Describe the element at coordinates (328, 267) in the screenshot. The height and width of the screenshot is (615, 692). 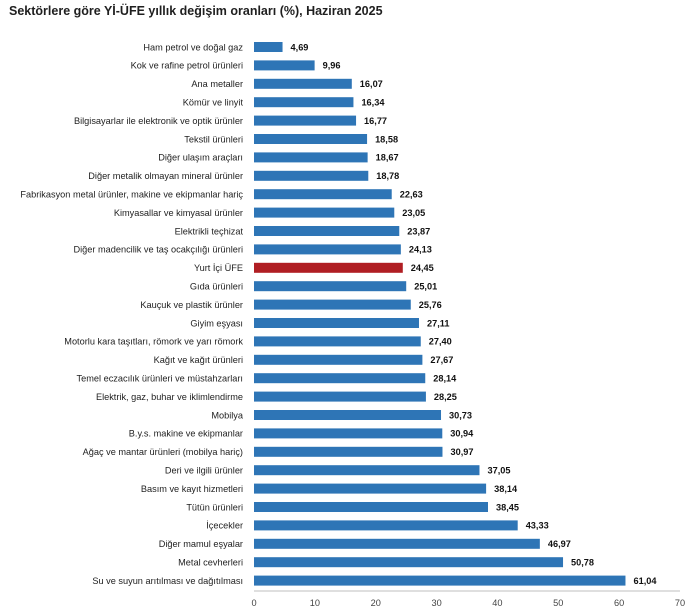
I see `bar-highlight` at that location.